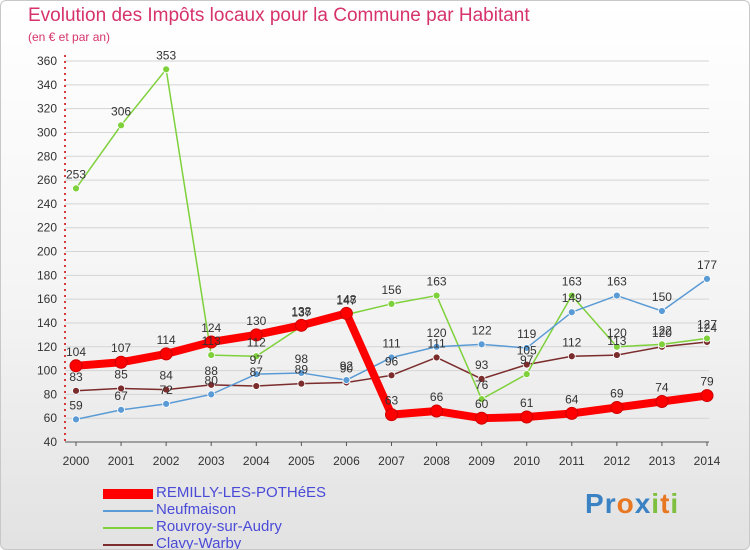  Describe the element at coordinates (51, 418) in the screenshot. I see `y-tick-label: 60` at that location.